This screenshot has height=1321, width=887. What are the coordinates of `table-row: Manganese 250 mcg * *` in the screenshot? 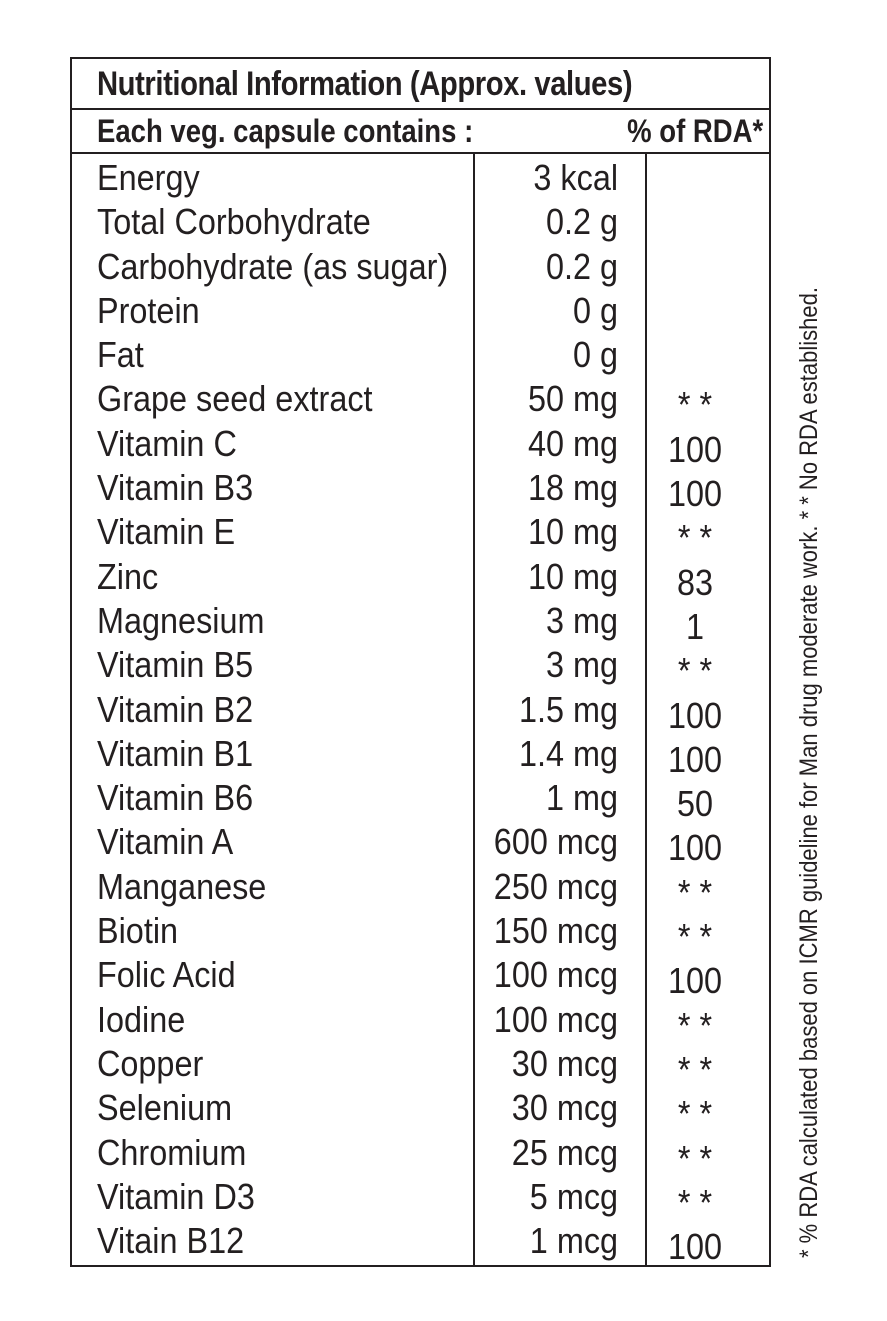 It's located at (420, 889).